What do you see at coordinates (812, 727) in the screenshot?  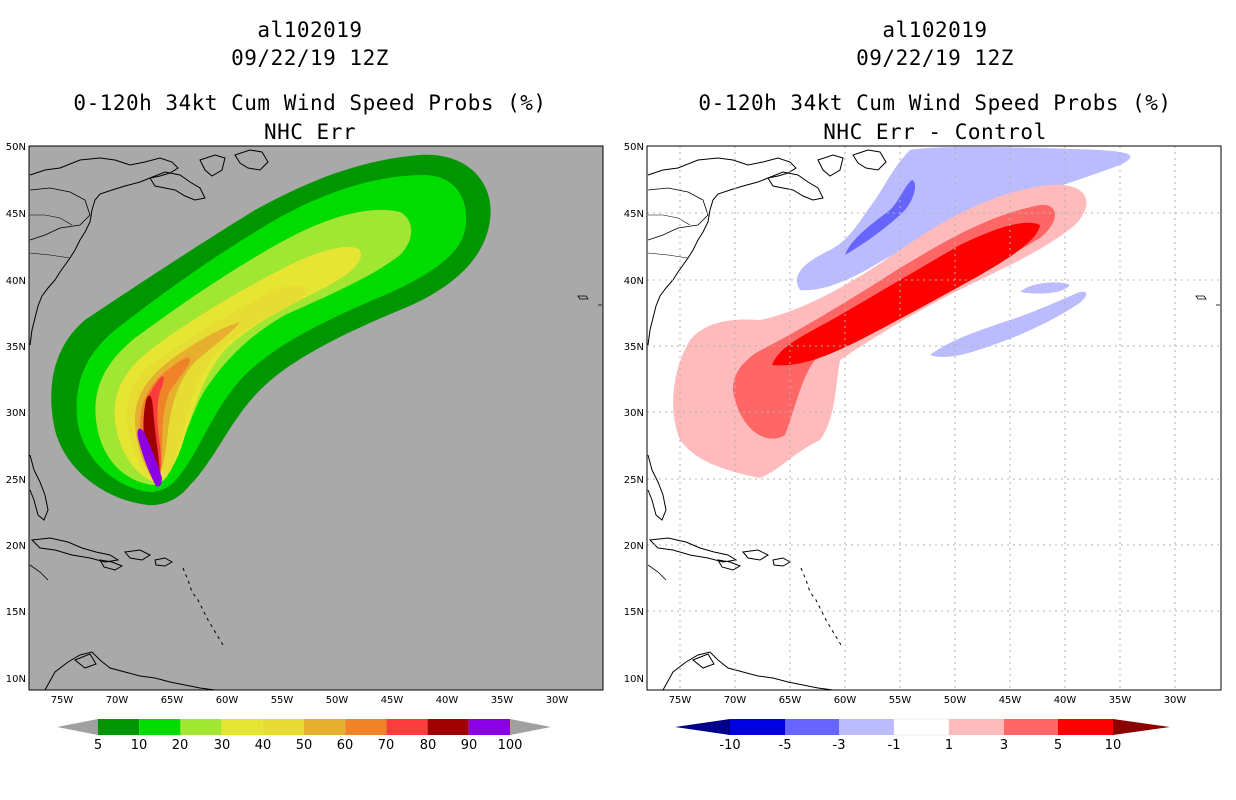 I see `right-colorbar-bin-m5-m3` at bounding box center [812, 727].